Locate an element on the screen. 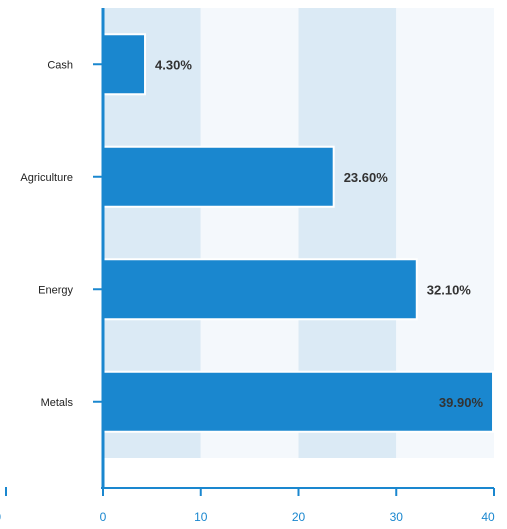 Image resolution: width=507 pixels, height=529 pixels. data-label: 23.60% is located at coordinates (366, 177).